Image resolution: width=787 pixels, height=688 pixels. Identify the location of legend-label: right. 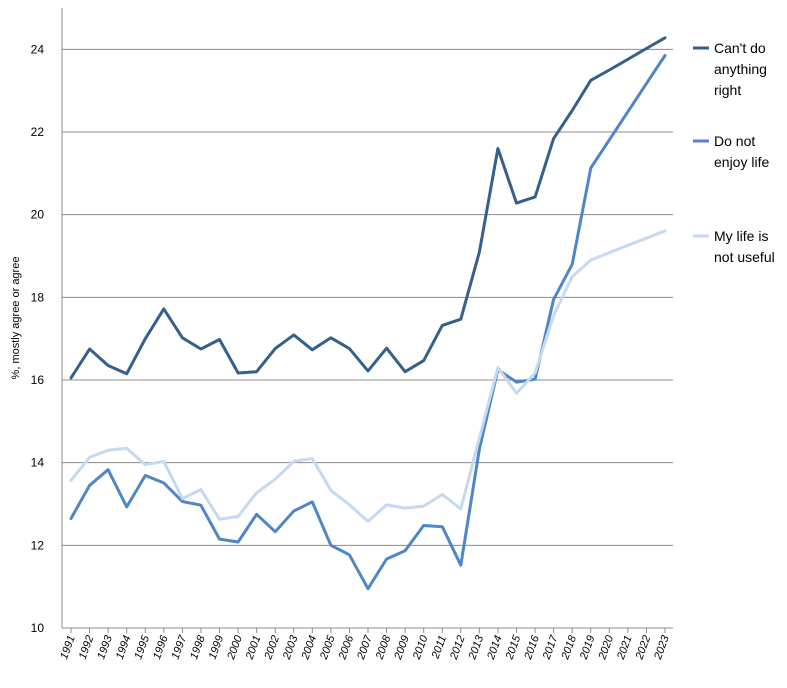
(727, 90).